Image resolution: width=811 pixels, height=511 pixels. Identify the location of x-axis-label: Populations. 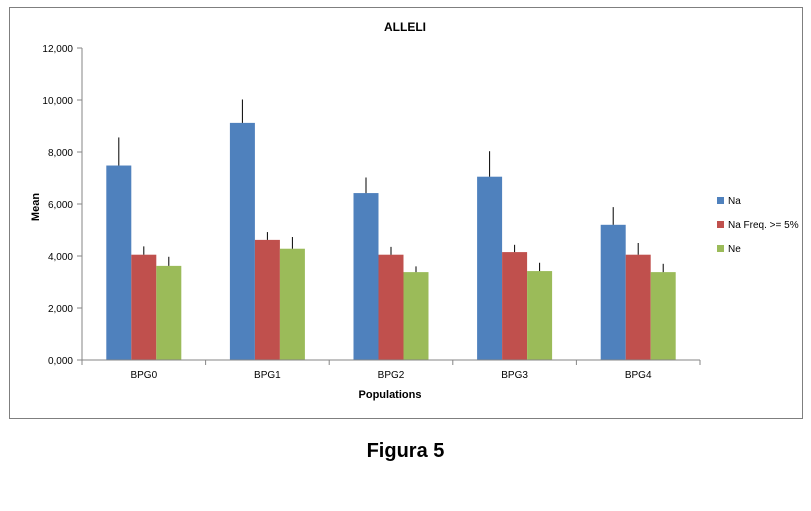
(390, 395).